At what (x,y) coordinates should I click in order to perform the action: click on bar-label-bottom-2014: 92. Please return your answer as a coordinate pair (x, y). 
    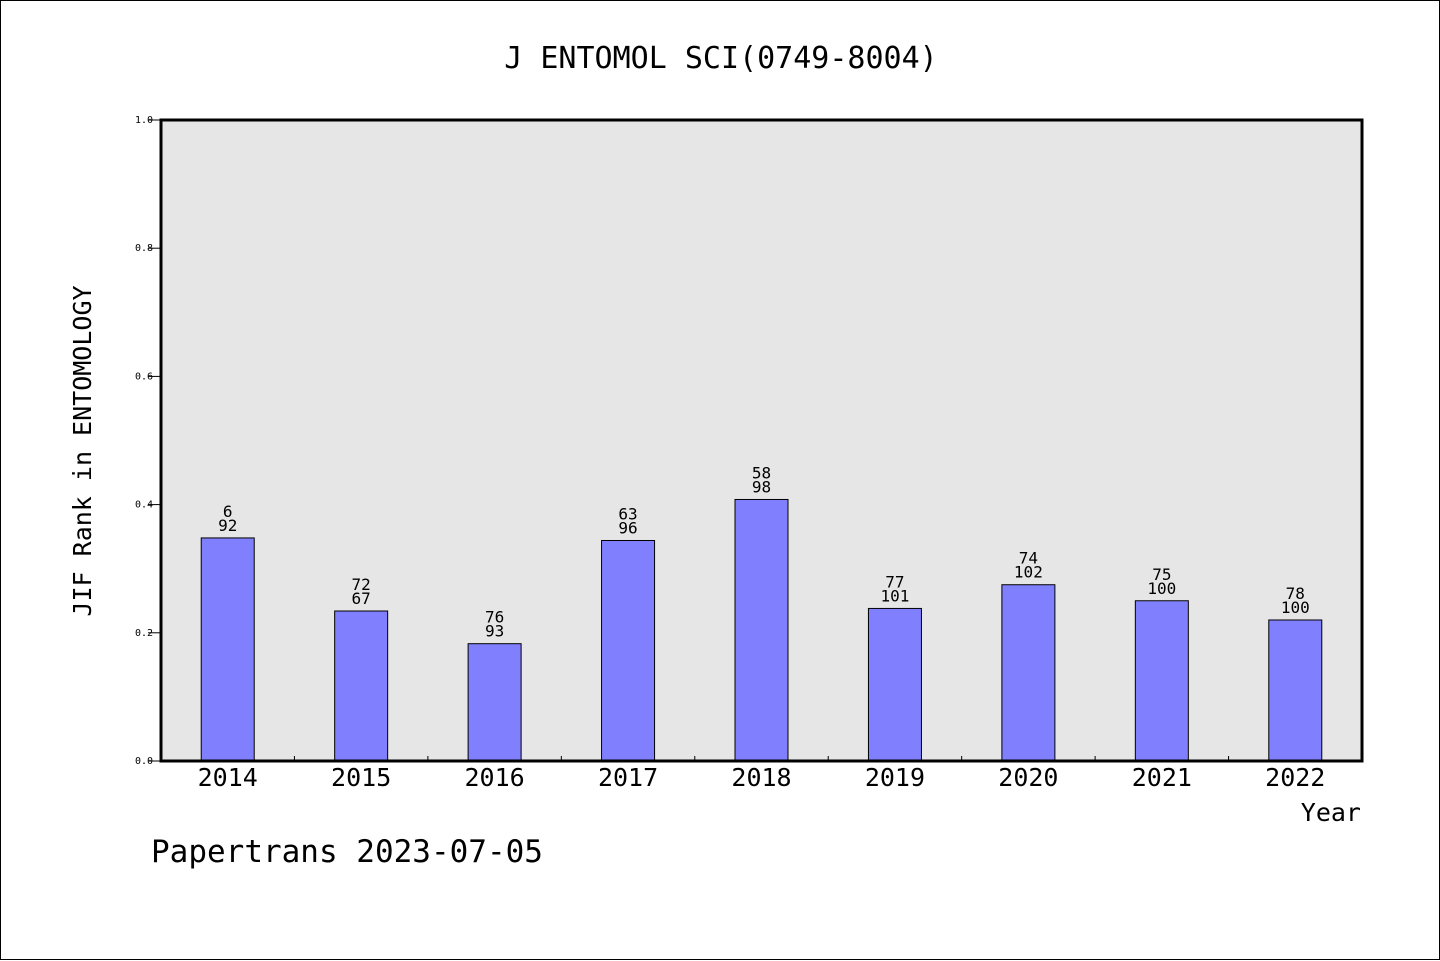
    Looking at the image, I should click on (227, 525).